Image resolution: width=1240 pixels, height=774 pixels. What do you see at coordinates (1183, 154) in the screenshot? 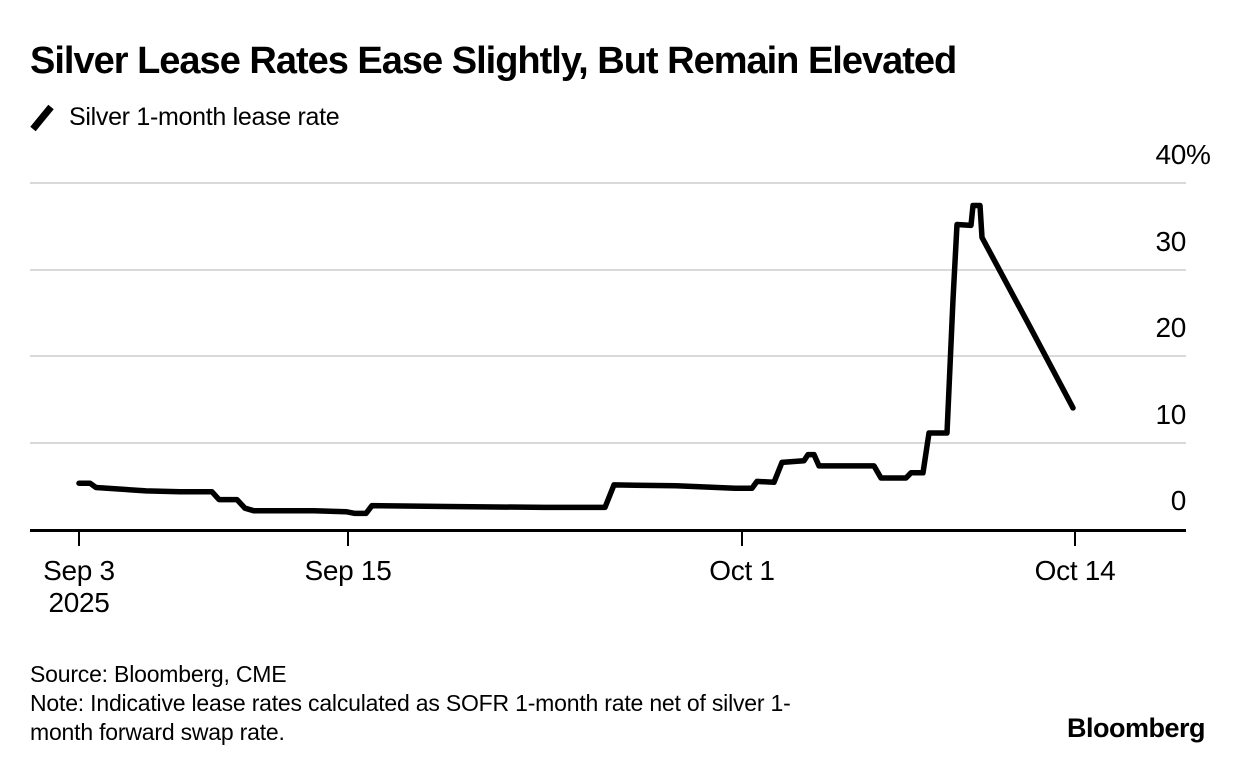
I see `y-axis-tick-label: 40%` at bounding box center [1183, 154].